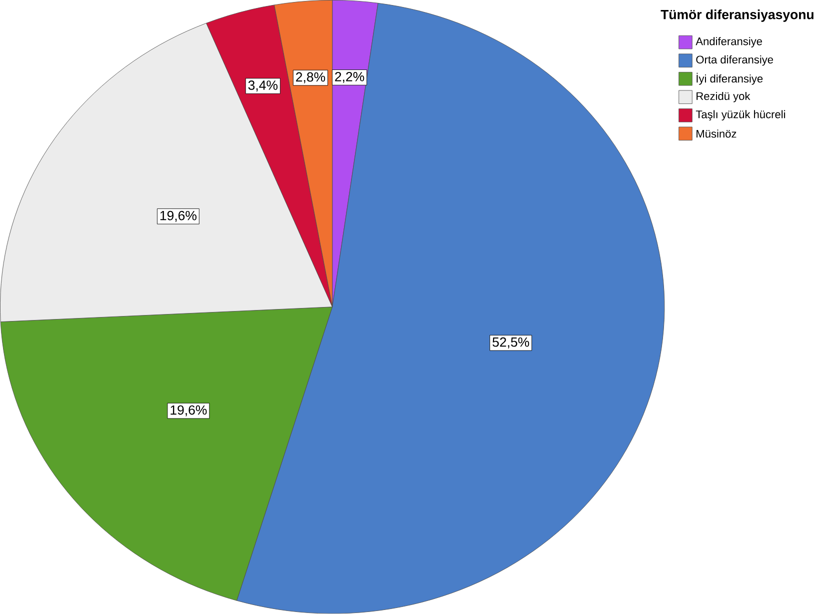 The width and height of the screenshot is (818, 614). What do you see at coordinates (729, 79) in the screenshot?
I see `legend-label: İyi diferansiye` at bounding box center [729, 79].